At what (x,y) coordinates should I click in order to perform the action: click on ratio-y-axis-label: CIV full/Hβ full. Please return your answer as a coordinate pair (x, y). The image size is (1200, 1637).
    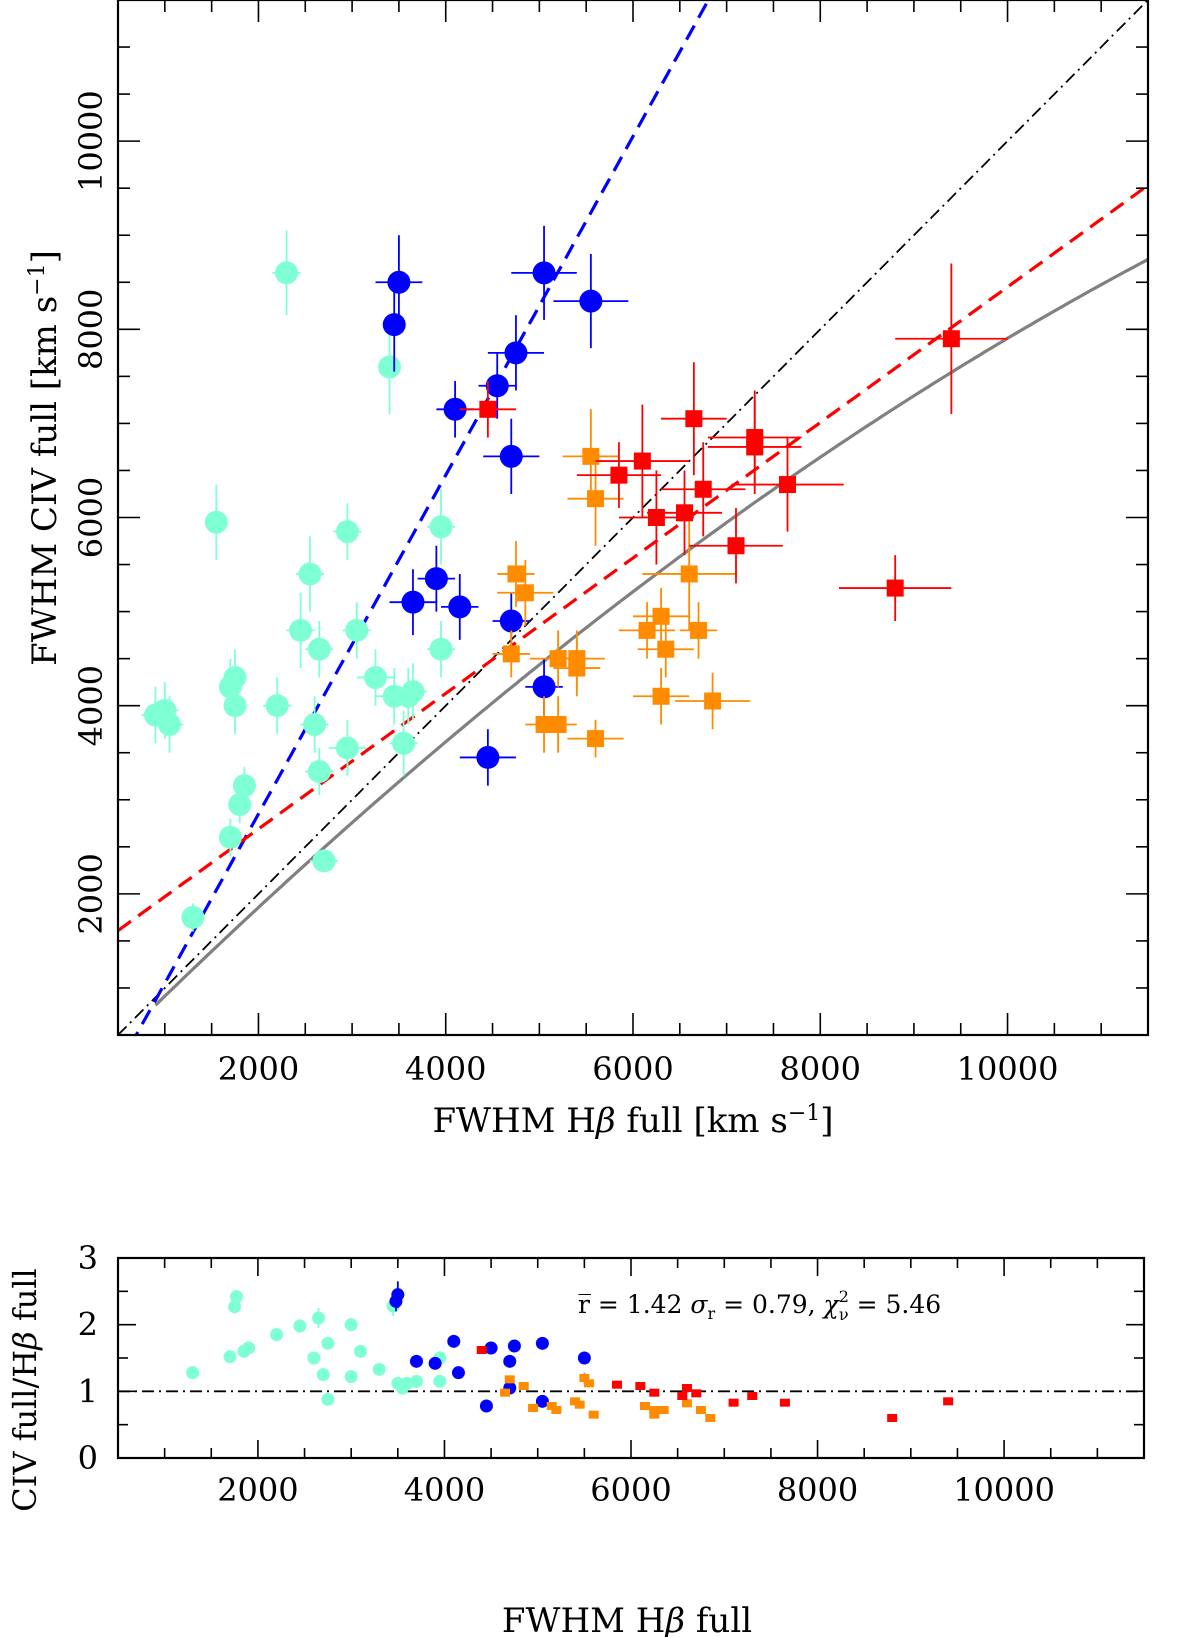
    Looking at the image, I should click on (25, 1390).